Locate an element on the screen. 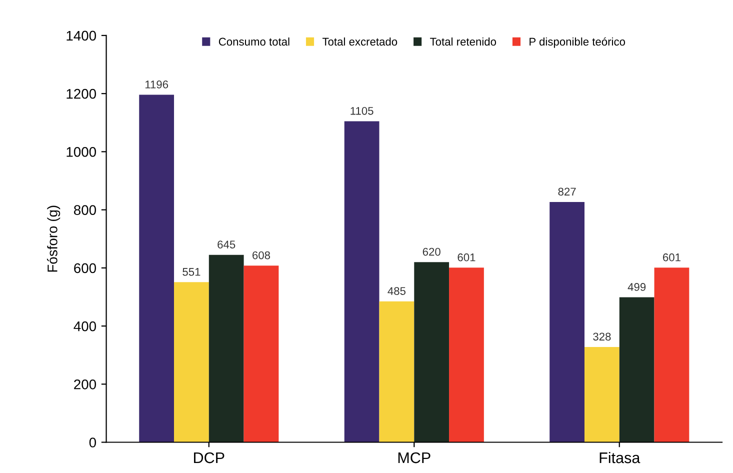 The width and height of the screenshot is (733, 473). data-label: 827 is located at coordinates (567, 192).